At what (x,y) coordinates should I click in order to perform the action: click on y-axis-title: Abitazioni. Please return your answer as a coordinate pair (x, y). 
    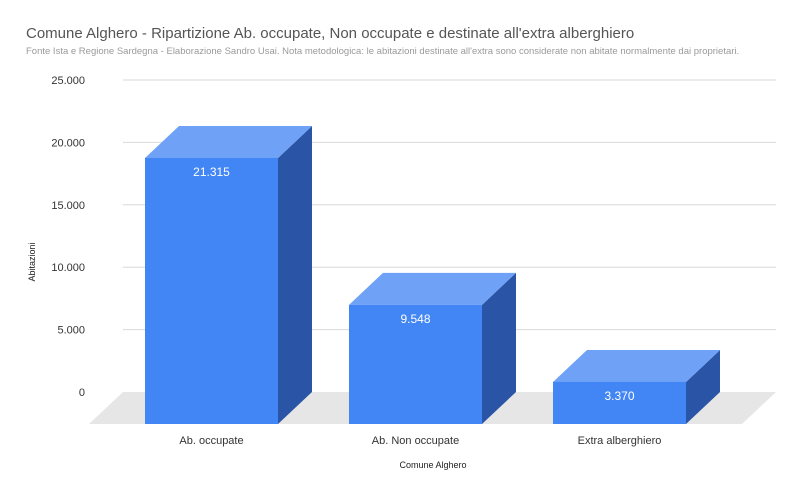
    Looking at the image, I should click on (32, 261).